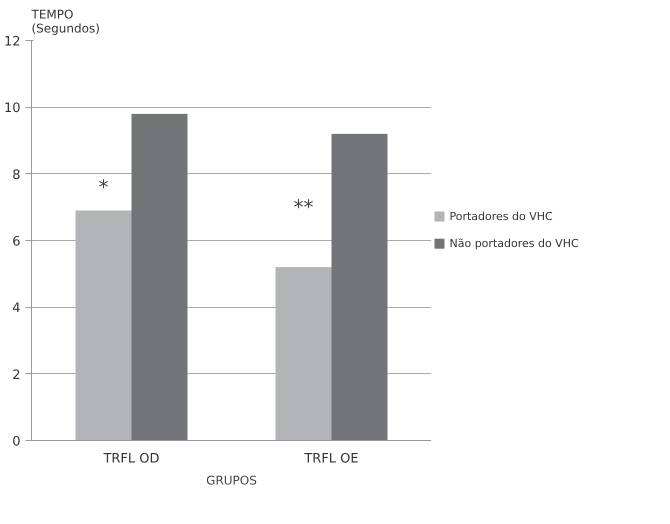 This screenshot has height=524, width=670. Describe the element at coordinates (65, 22) in the screenshot. I see `y-axis-title: TEMPO (Segundos)` at that location.